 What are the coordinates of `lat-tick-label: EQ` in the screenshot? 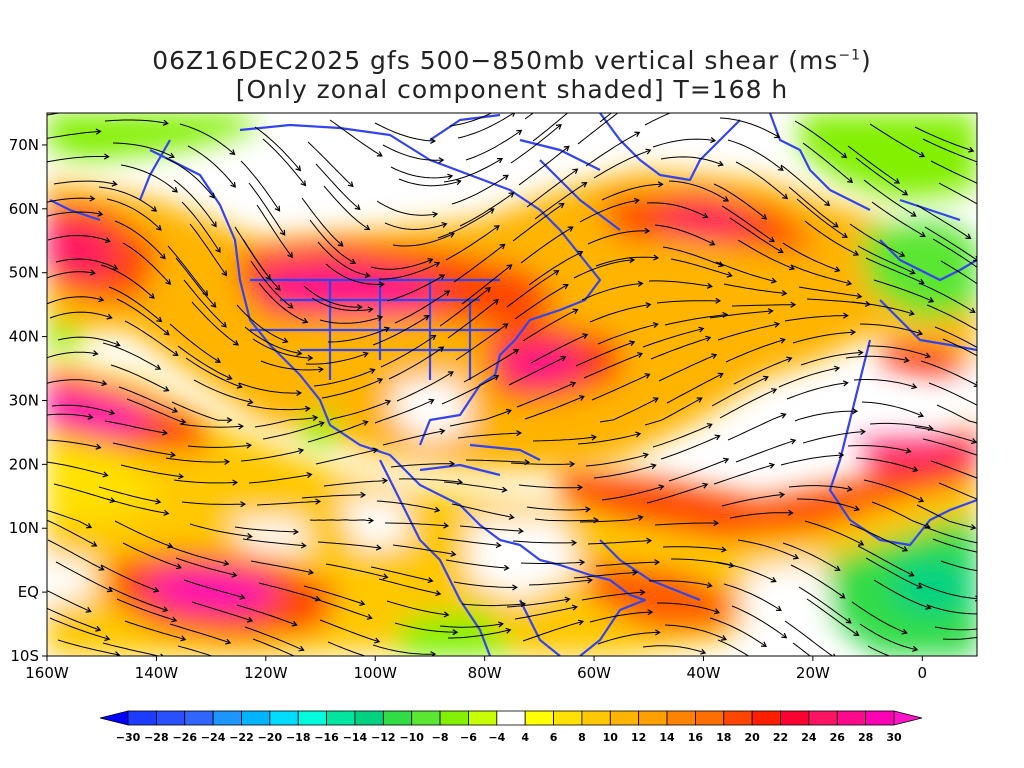 It's located at (28, 592).